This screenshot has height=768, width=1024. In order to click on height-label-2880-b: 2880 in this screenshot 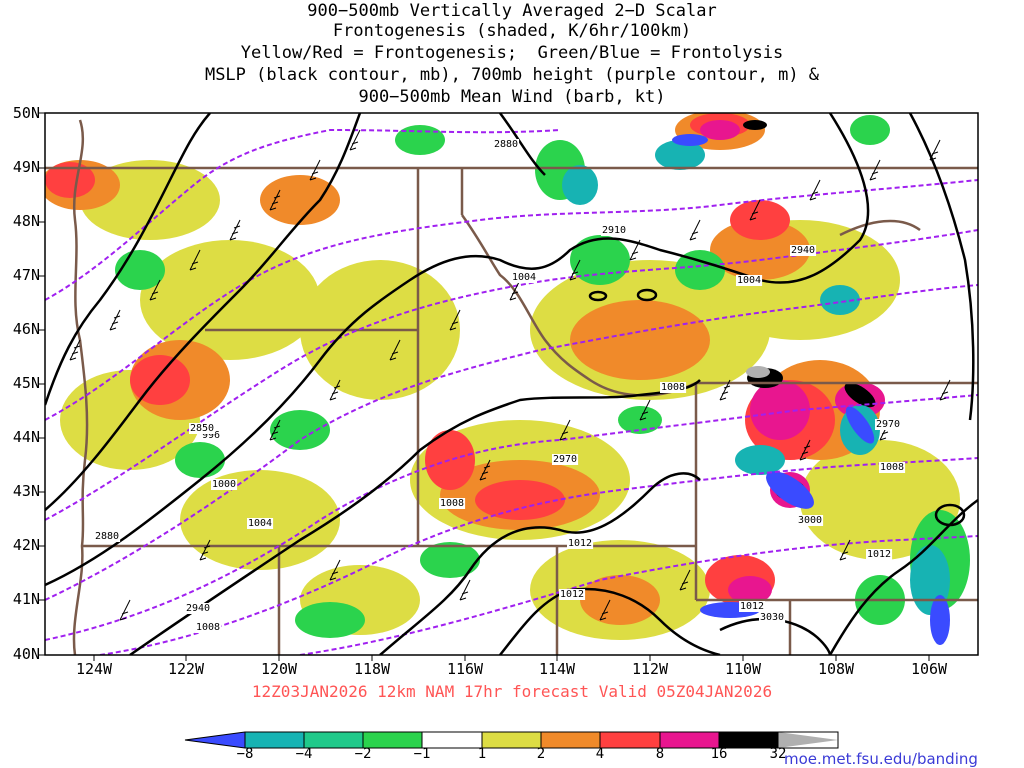, I will do `click(107, 536)`.